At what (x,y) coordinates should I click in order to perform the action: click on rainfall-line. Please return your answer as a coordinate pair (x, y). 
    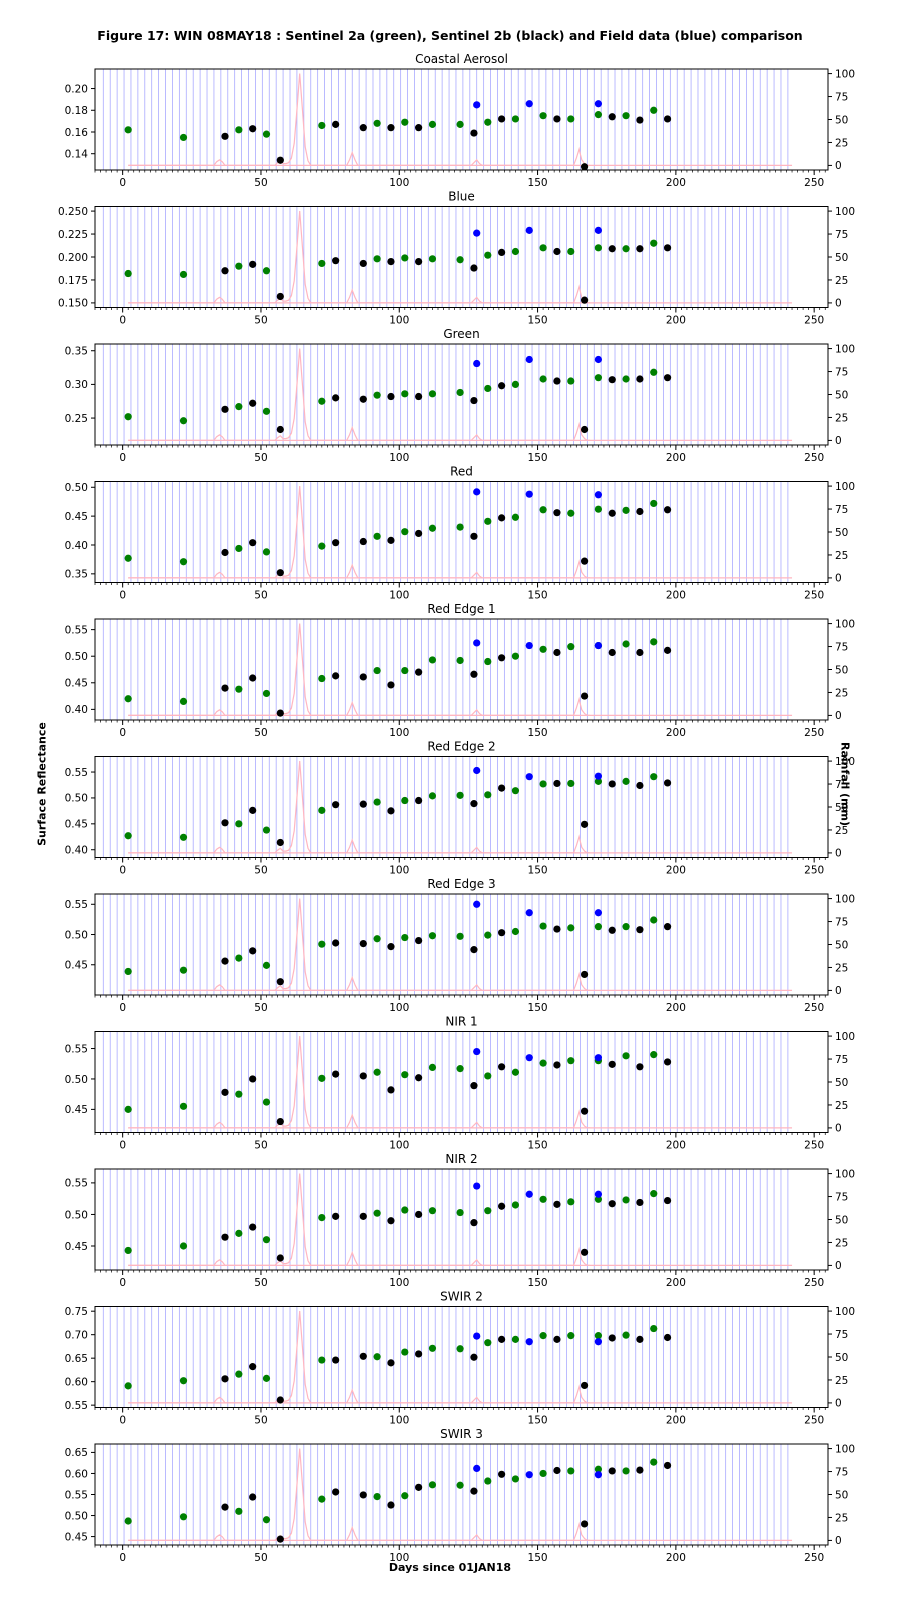
    Looking at the image, I should click on (359, 532).